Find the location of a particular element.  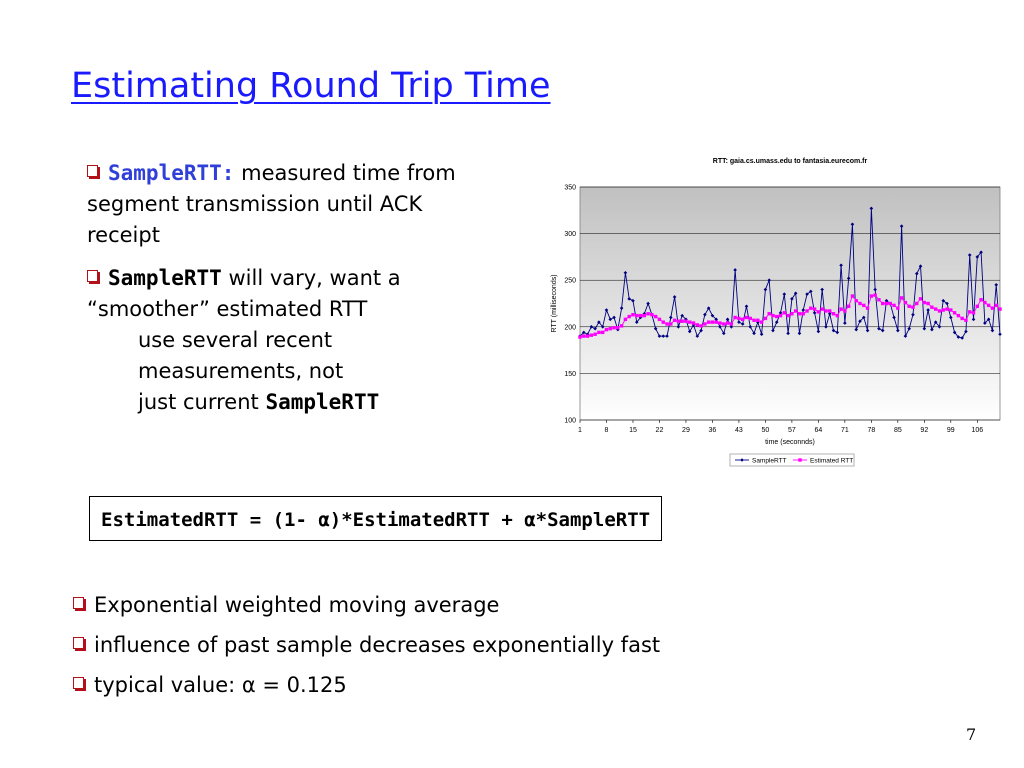

y-tick-label: 150 is located at coordinates (570, 374).